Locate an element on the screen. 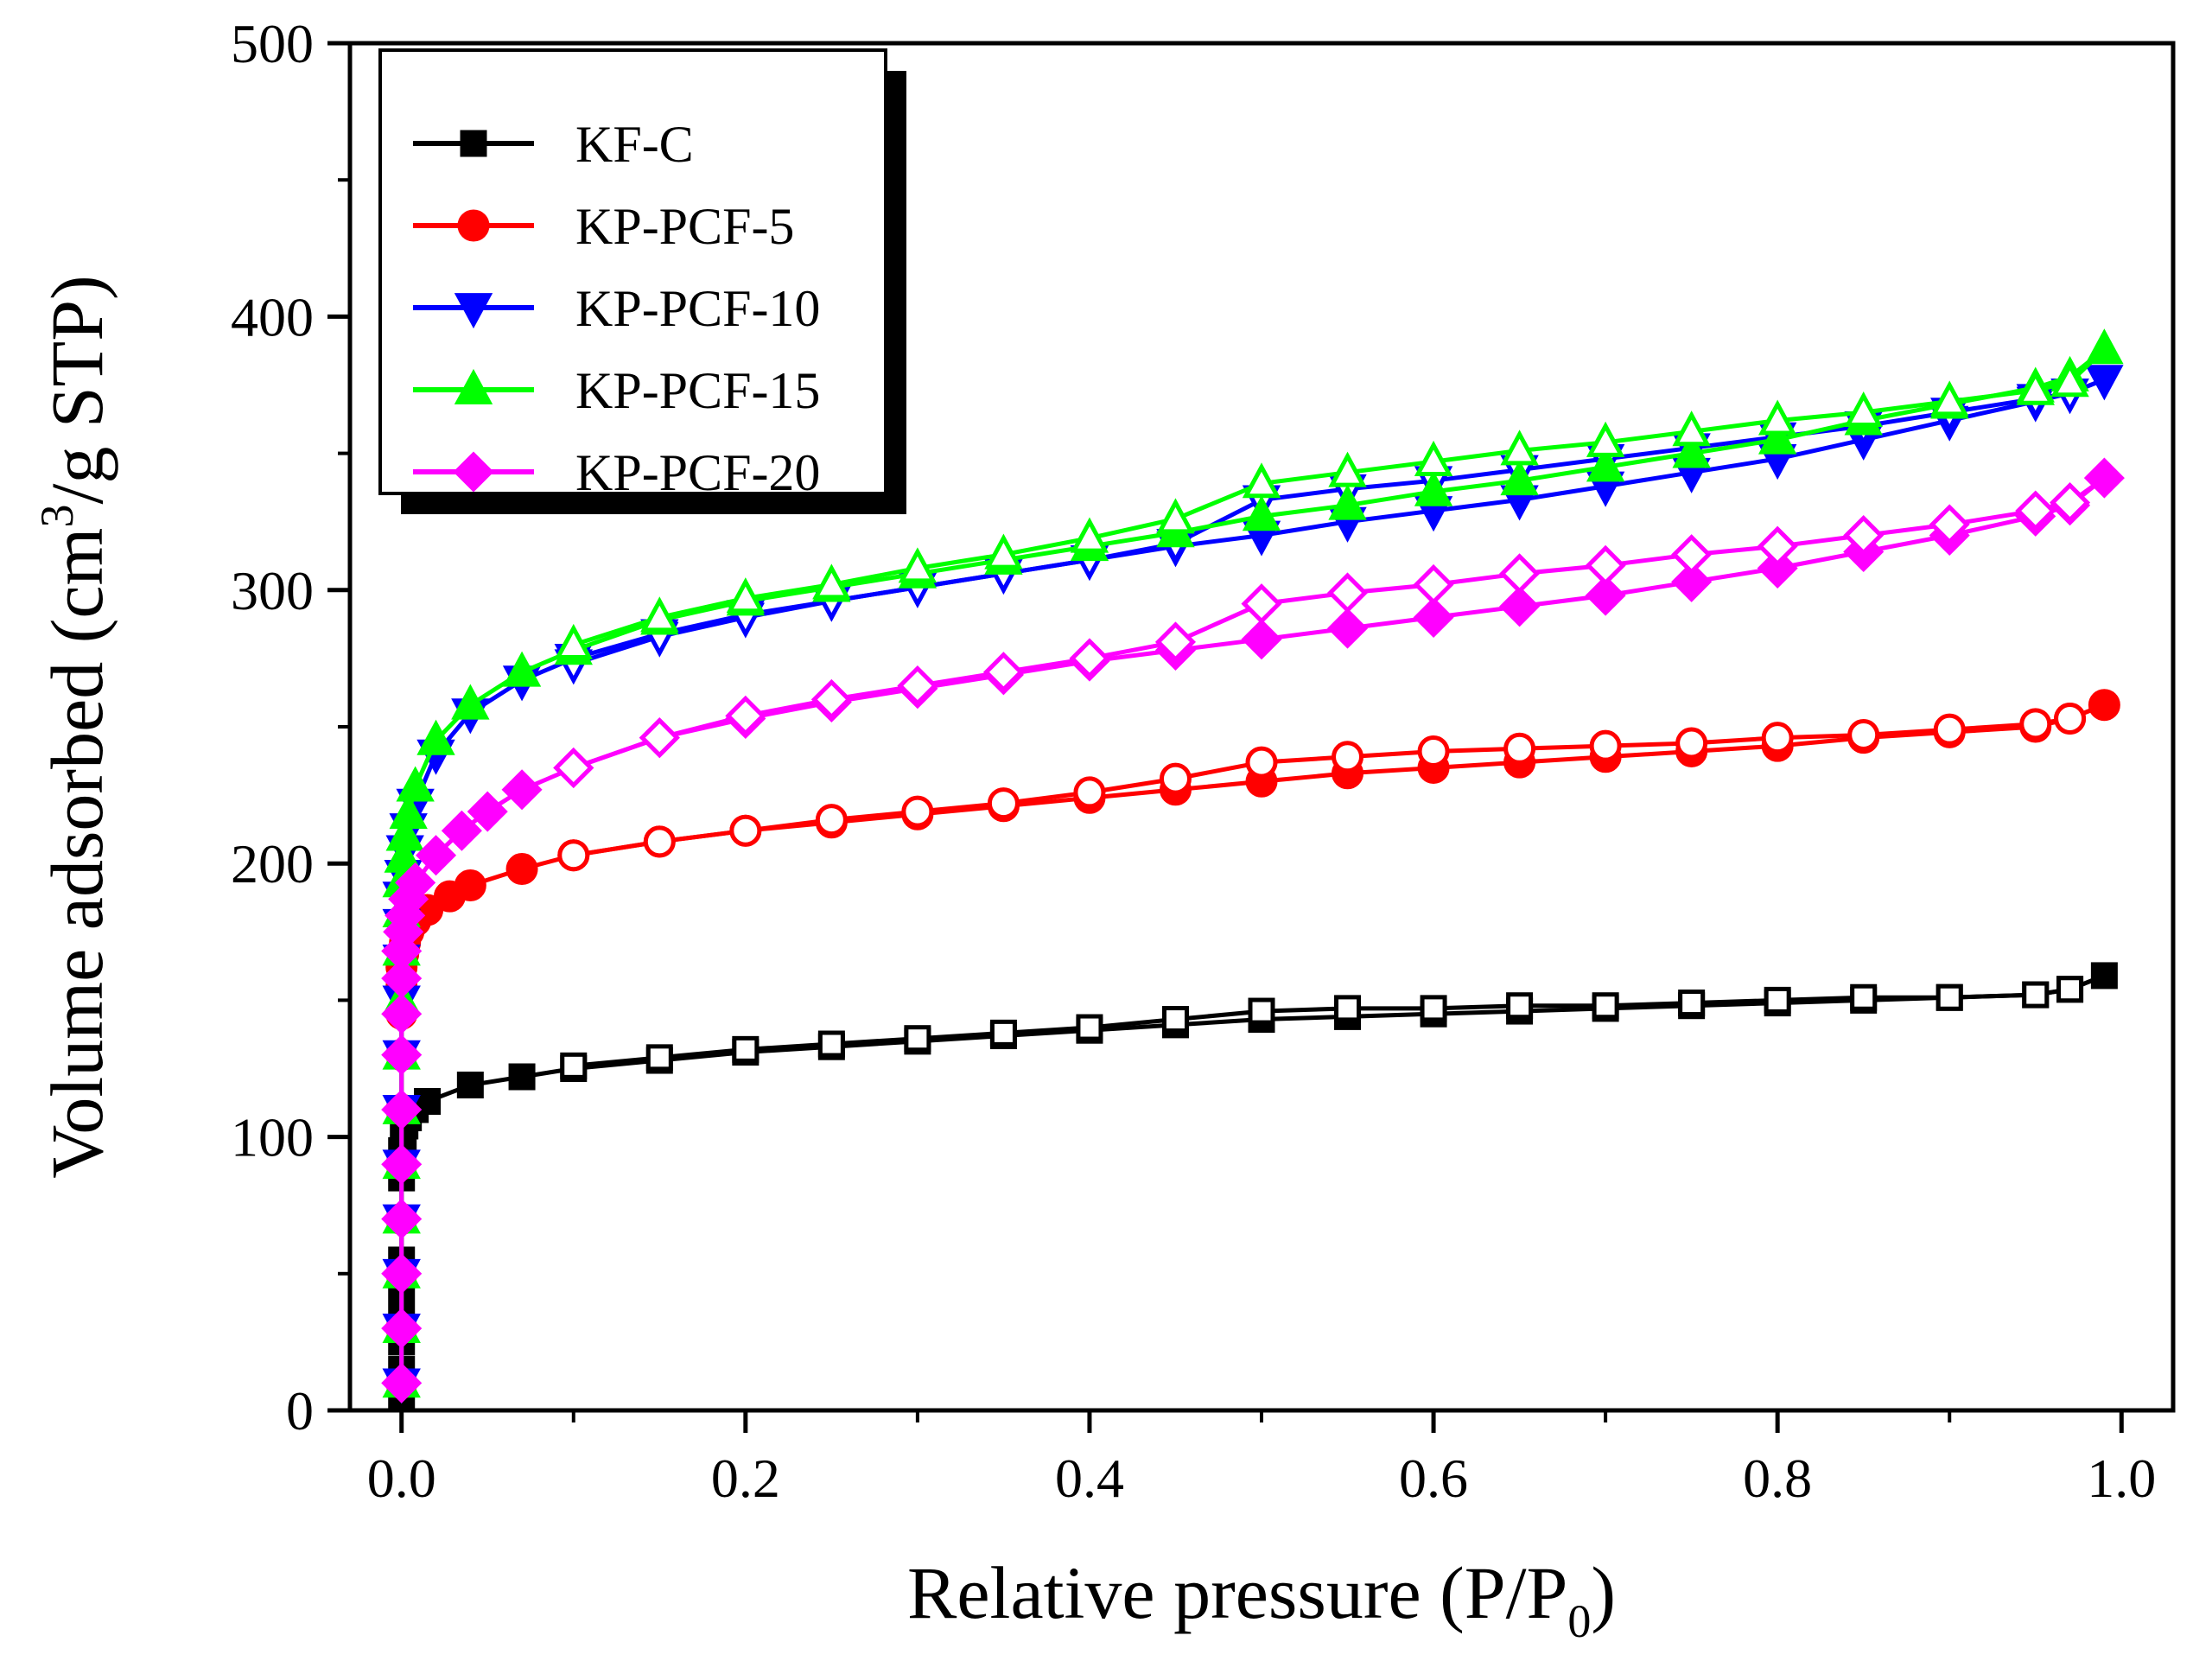 The height and width of the screenshot is (1661, 2212). x-axis-title-subscript: 0 is located at coordinates (1579, 1621).